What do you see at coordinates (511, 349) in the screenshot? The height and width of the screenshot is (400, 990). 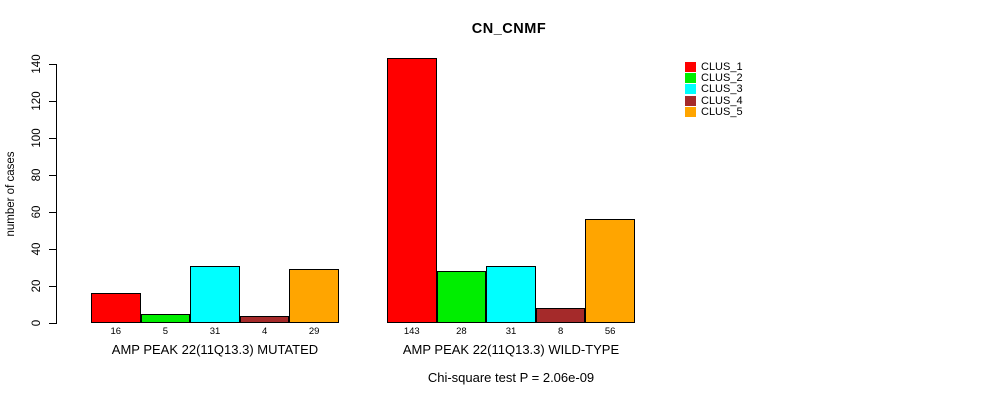 I see `group-label-wildtype: AMP PEAK 22(11Q13.3) WILD-TYPE` at bounding box center [511, 349].